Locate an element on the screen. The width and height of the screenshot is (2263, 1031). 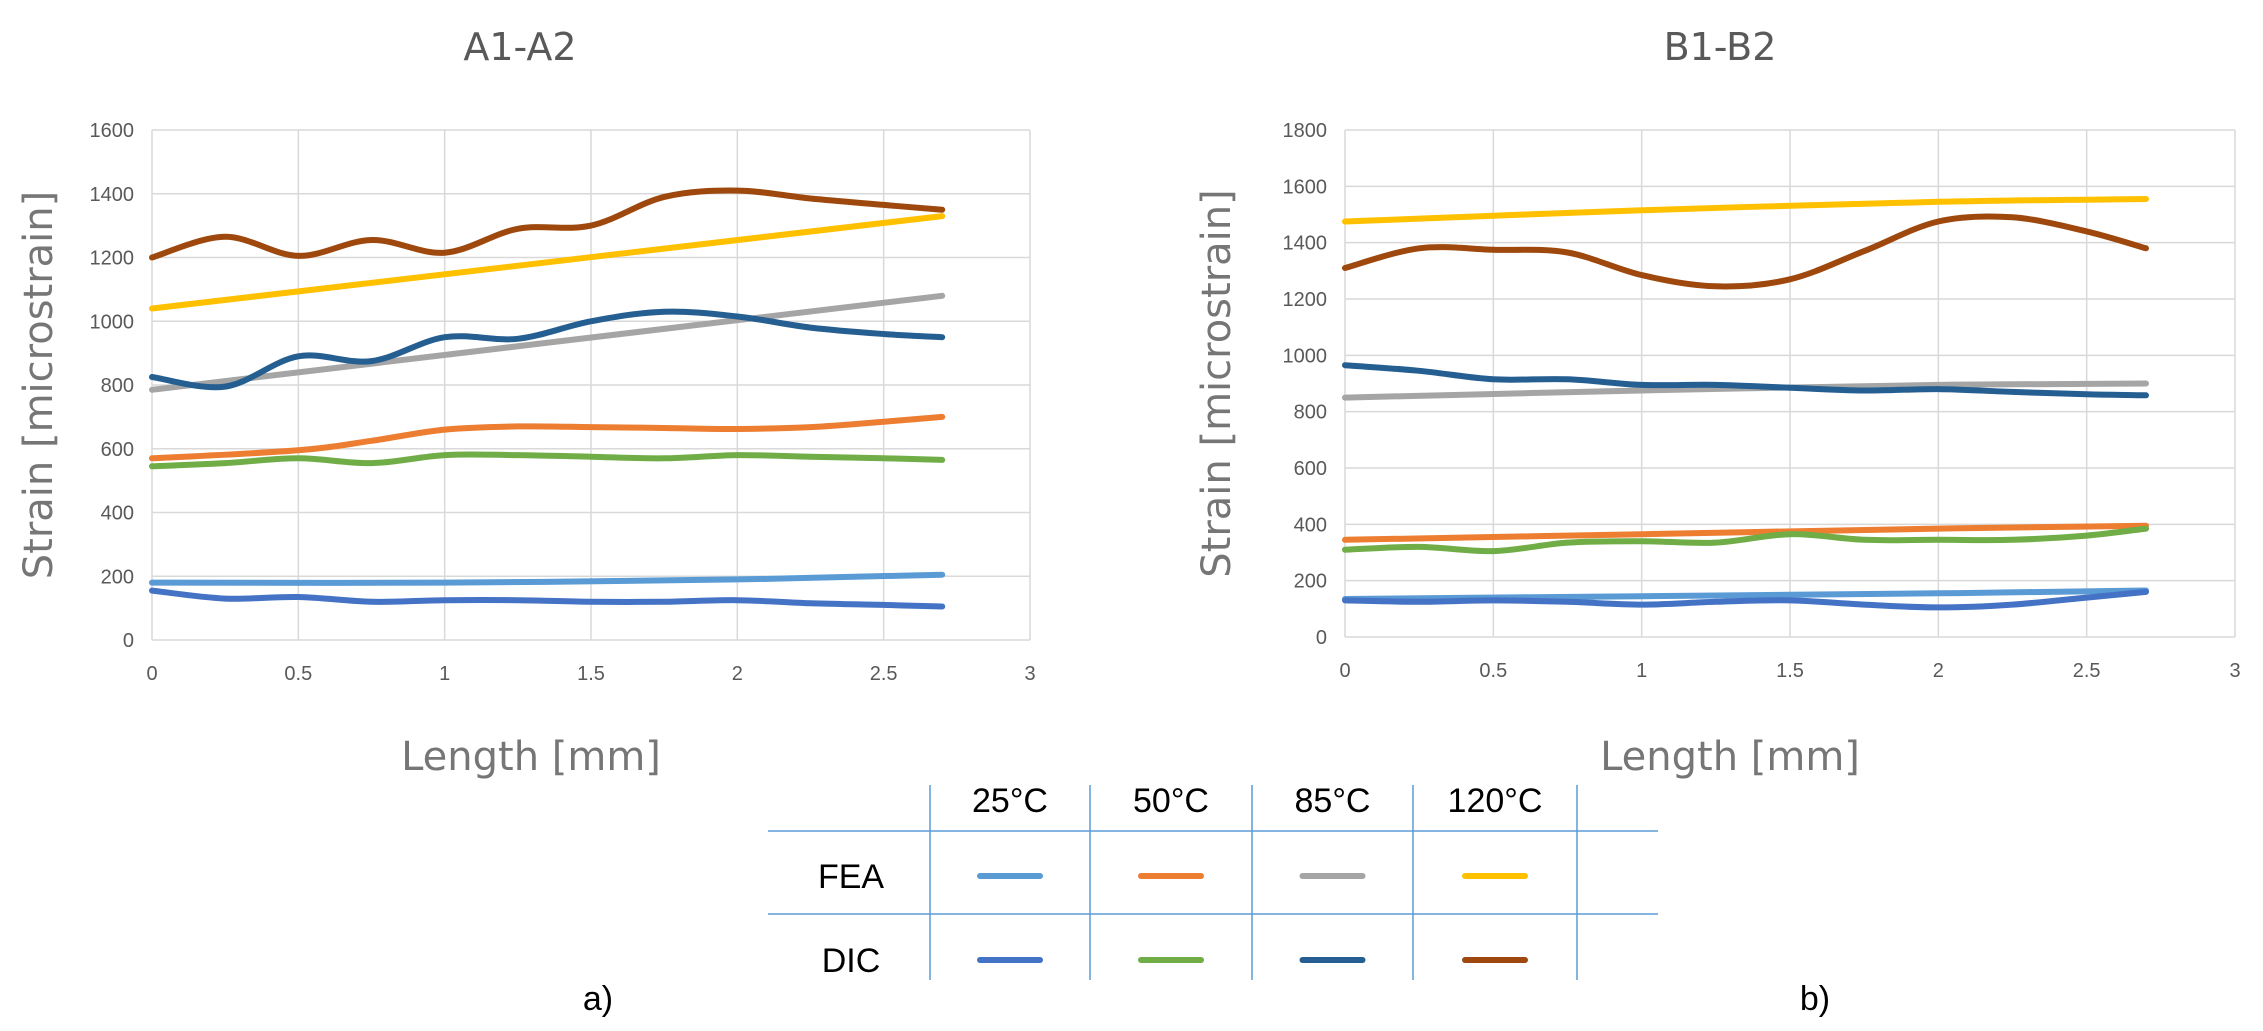
series-line-fea-85-c is located at coordinates (547, 342).